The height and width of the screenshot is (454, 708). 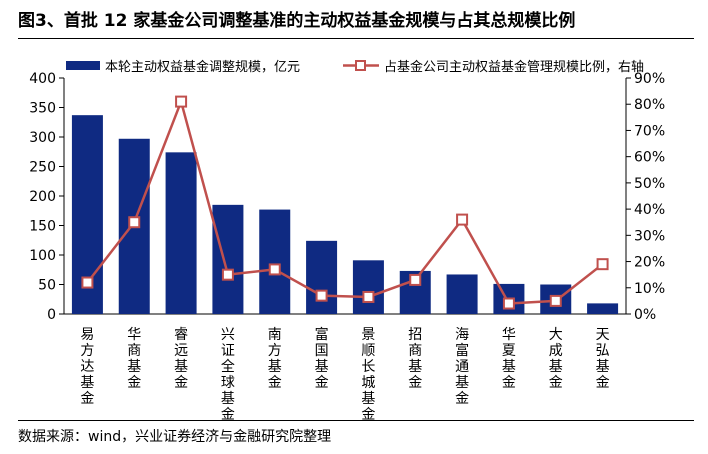 I want to click on y-axis-right-ticks: 0% 10% 20% 30% 40% 50% 60% 70% 80% 90%, so click(x=645, y=197).